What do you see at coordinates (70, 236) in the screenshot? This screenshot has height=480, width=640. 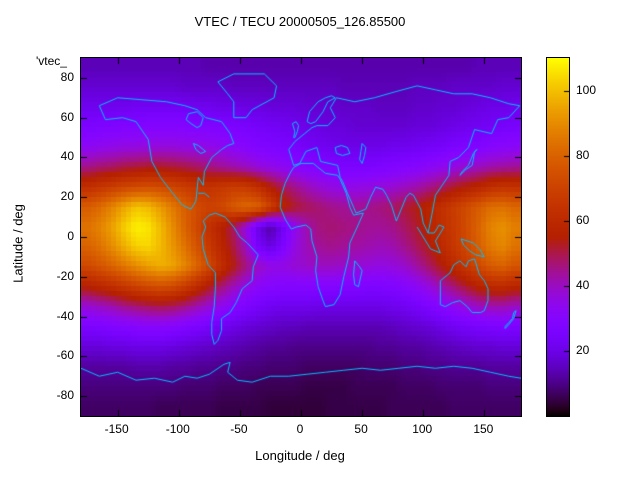 I see `y-tick-label: 0` at bounding box center [70, 236].